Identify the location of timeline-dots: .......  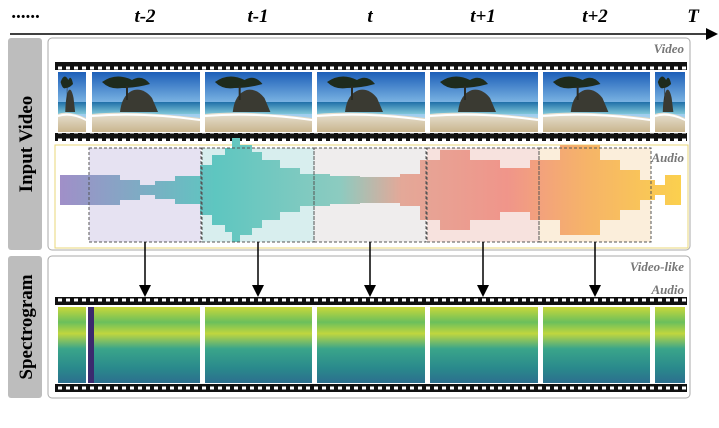
(26, 12).